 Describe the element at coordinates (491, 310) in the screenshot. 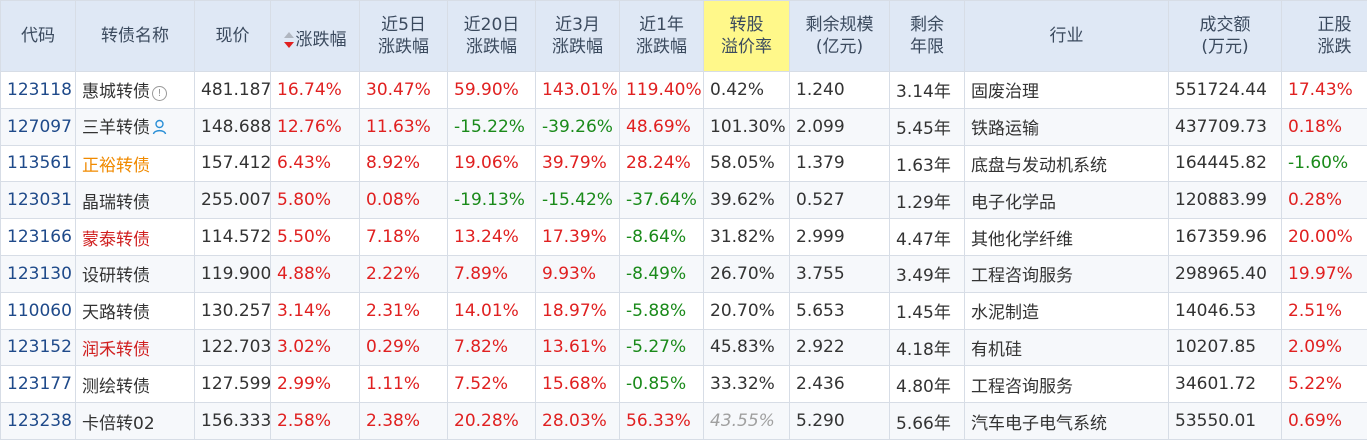

I see `change-20d-cell: 14.01%` at that location.